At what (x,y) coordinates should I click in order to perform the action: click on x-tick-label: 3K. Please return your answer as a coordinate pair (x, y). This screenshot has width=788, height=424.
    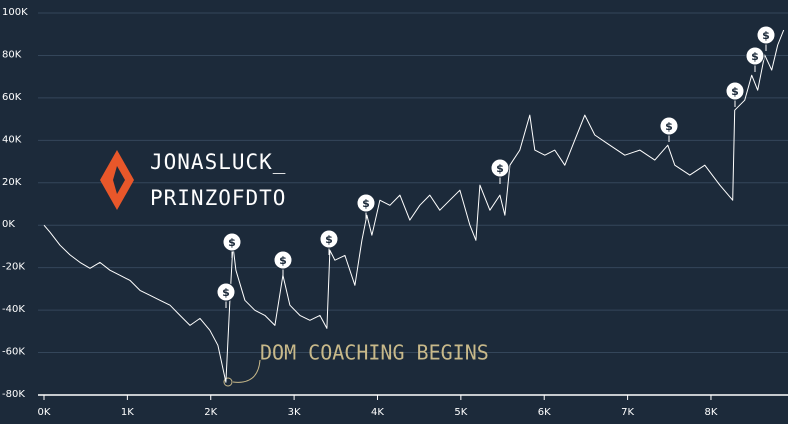
    Looking at the image, I should click on (294, 412).